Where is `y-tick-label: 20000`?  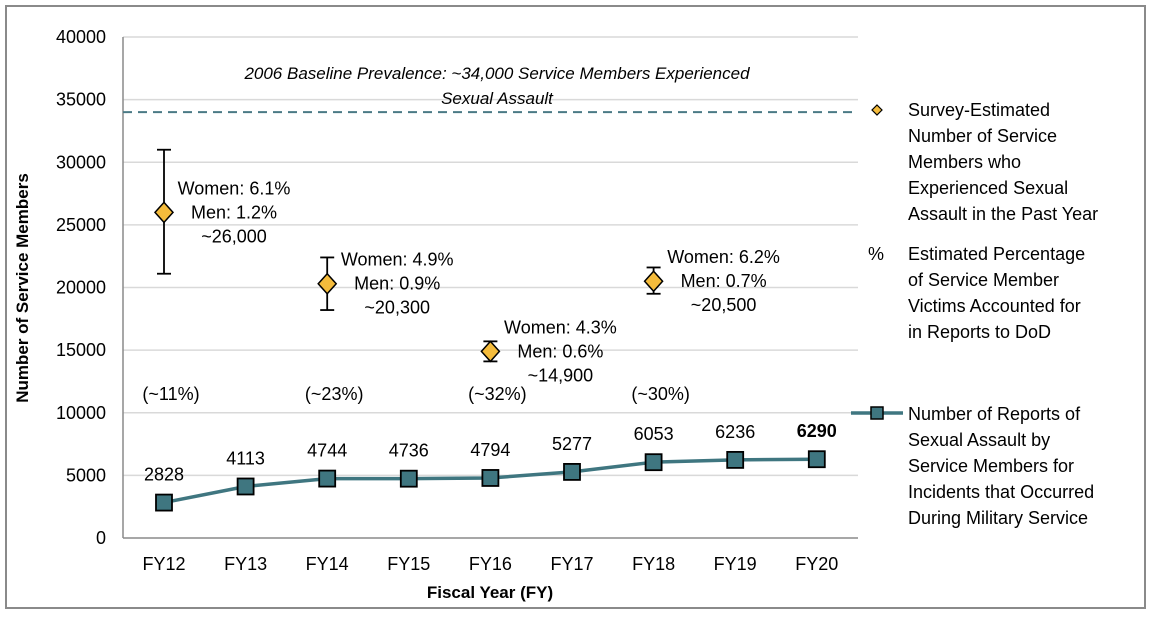 y-tick-label: 20000 is located at coordinates (81, 288).